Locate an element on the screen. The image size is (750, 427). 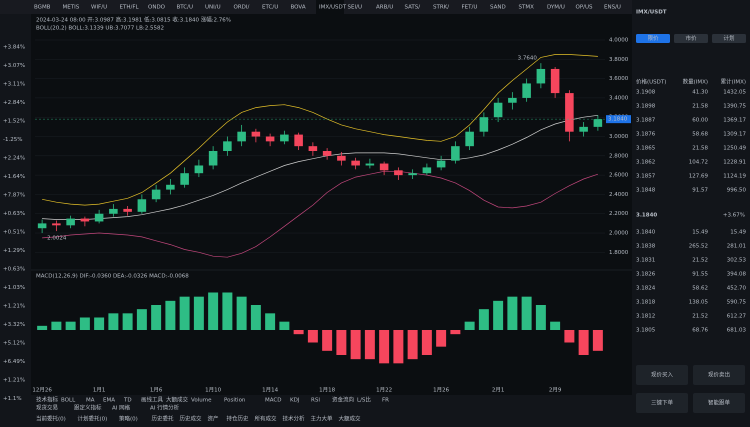
symbol-tab: BTC/U is located at coordinates (185, 8).